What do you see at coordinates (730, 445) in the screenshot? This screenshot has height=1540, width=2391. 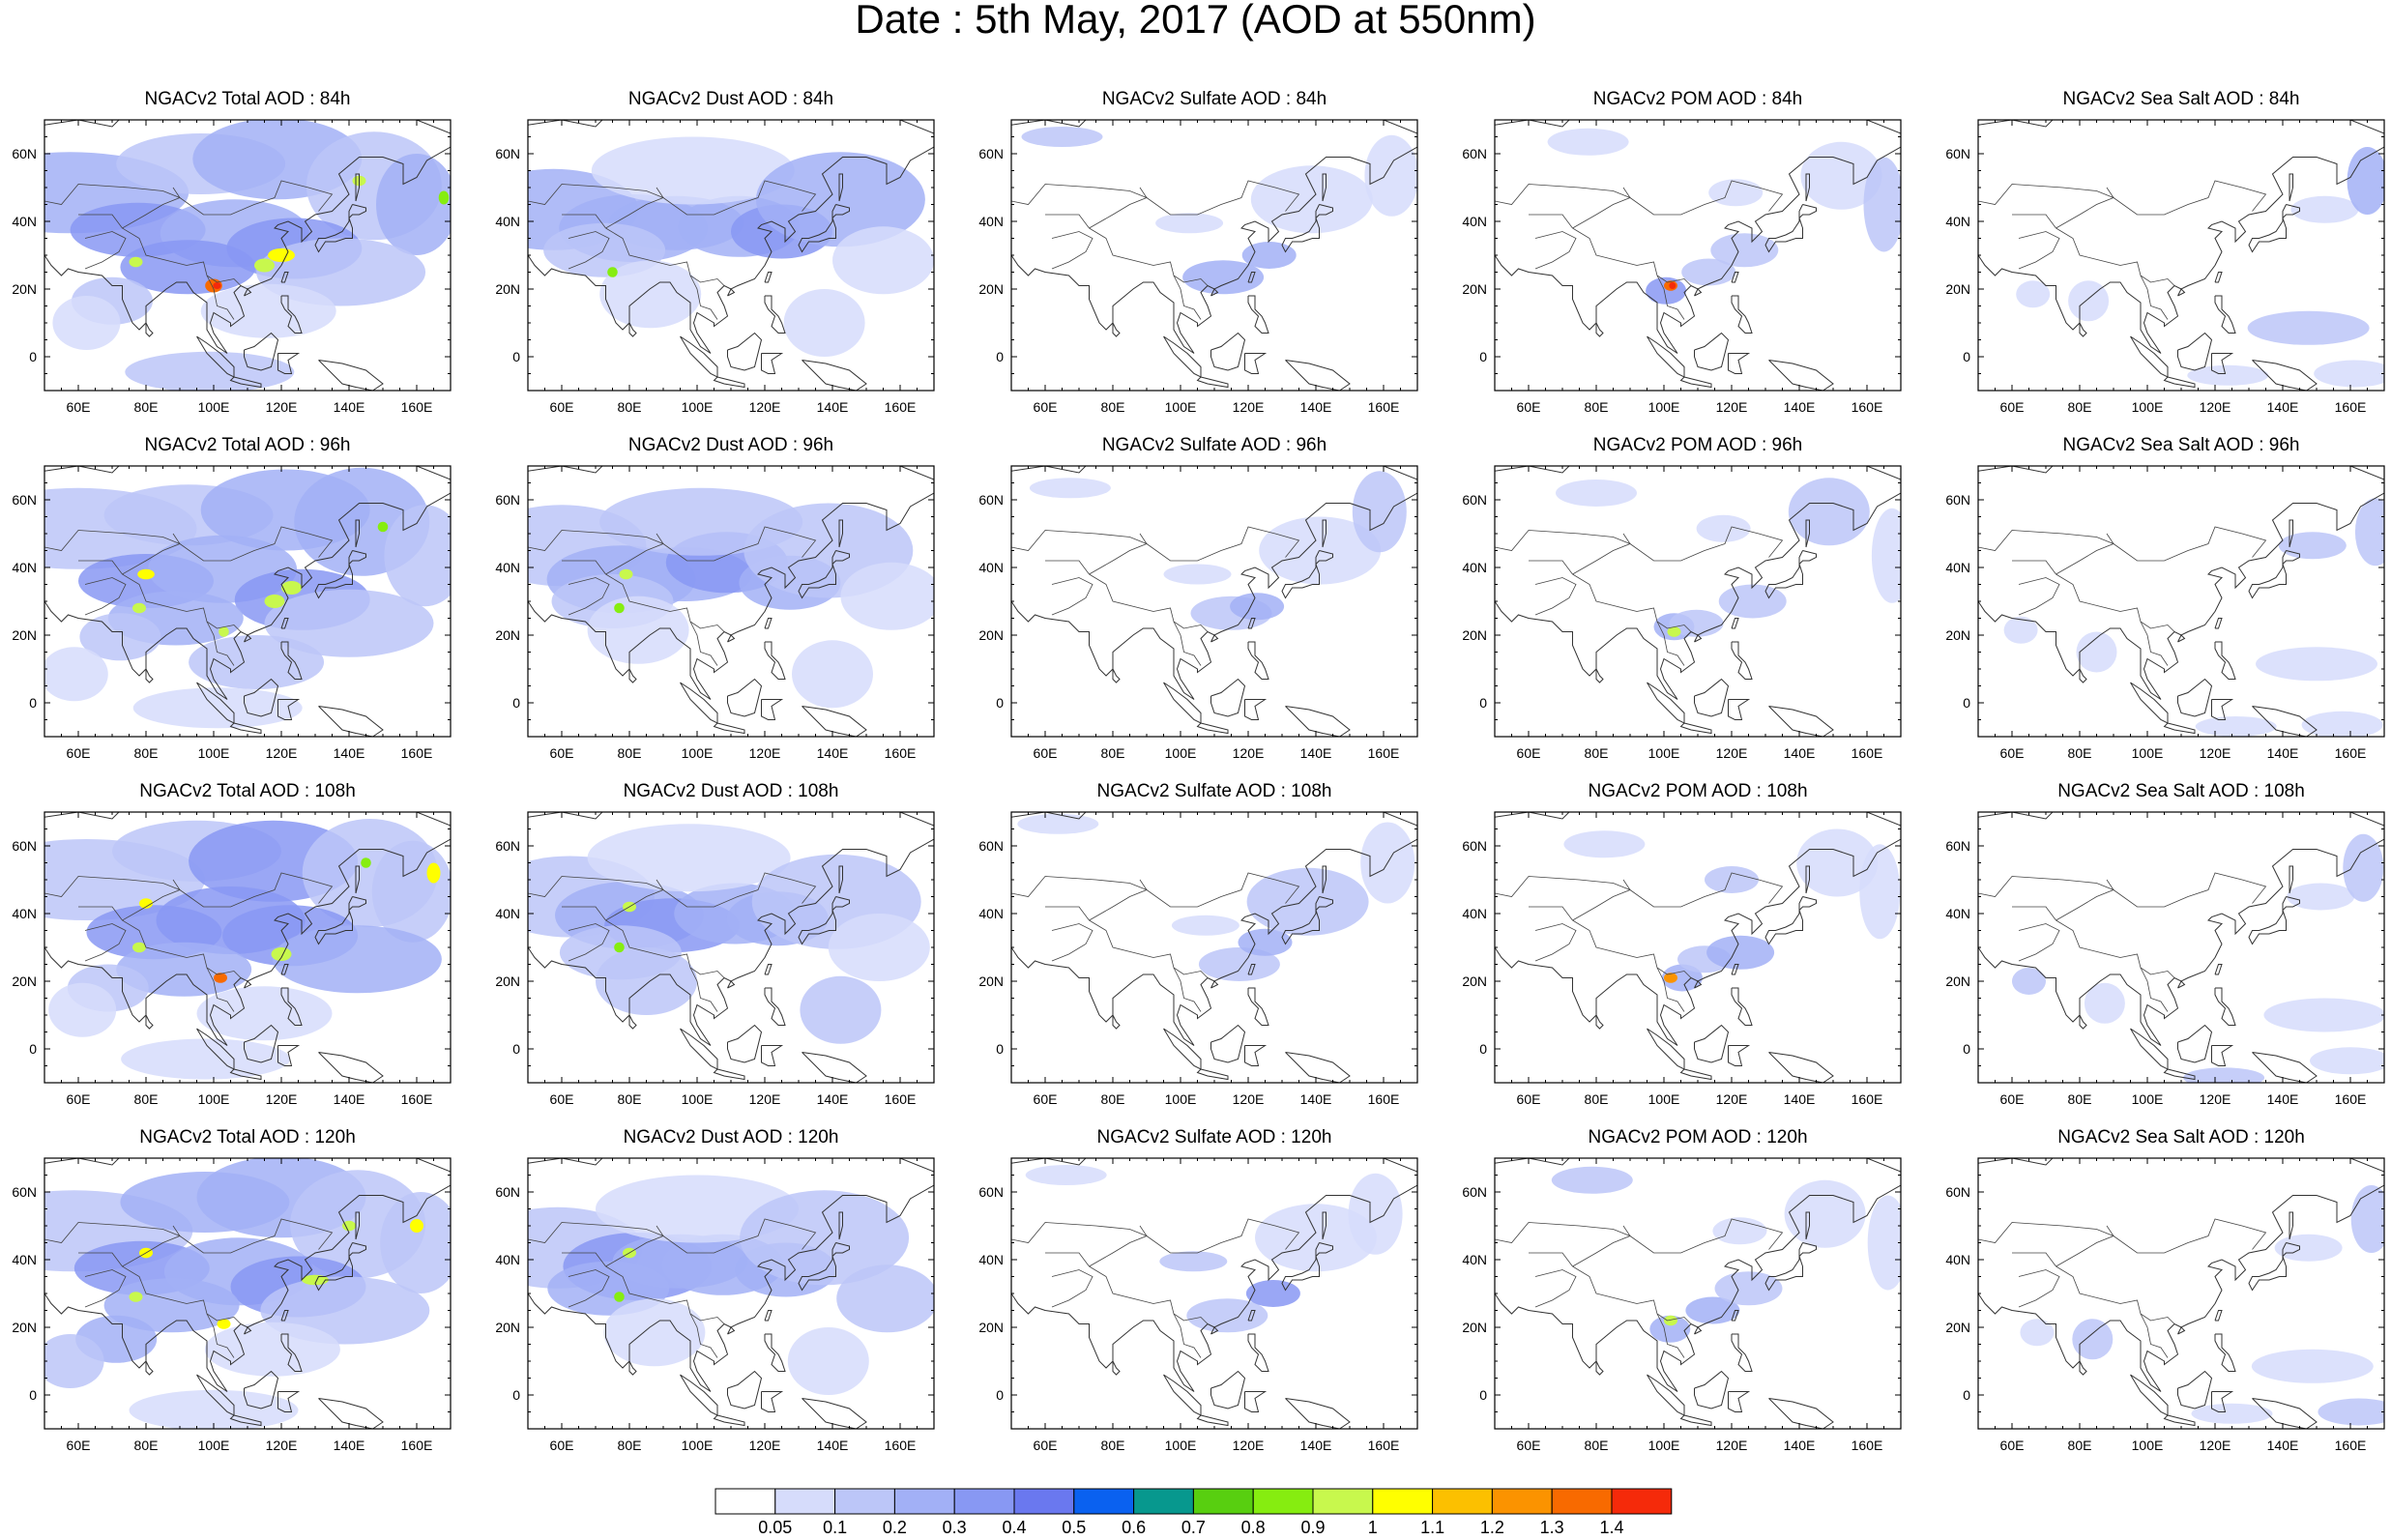 I see `panel-title: NGACv2 Dust AOD : 96h` at bounding box center [730, 445].